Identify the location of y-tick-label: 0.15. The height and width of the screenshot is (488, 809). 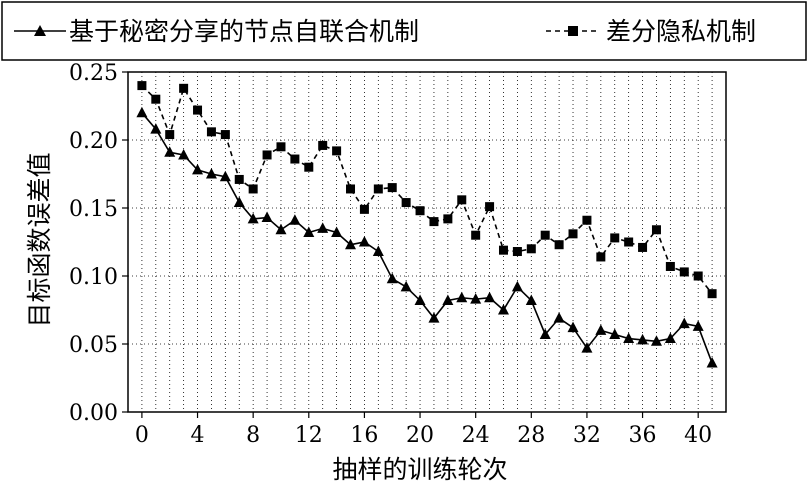
(93, 209).